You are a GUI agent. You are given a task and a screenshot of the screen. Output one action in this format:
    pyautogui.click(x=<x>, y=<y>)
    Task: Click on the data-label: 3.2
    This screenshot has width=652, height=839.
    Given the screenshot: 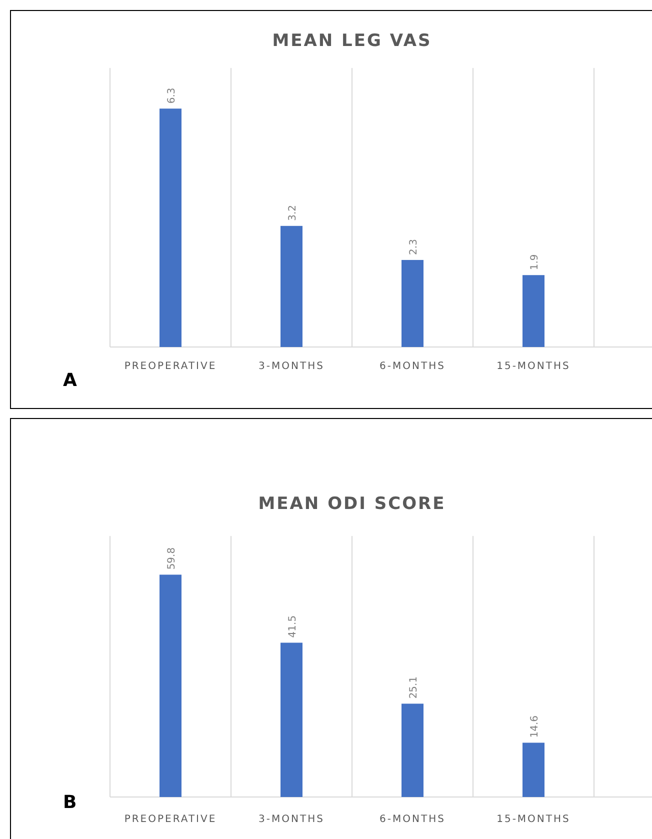 What is the action you would take?
    pyautogui.click(x=293, y=213)
    